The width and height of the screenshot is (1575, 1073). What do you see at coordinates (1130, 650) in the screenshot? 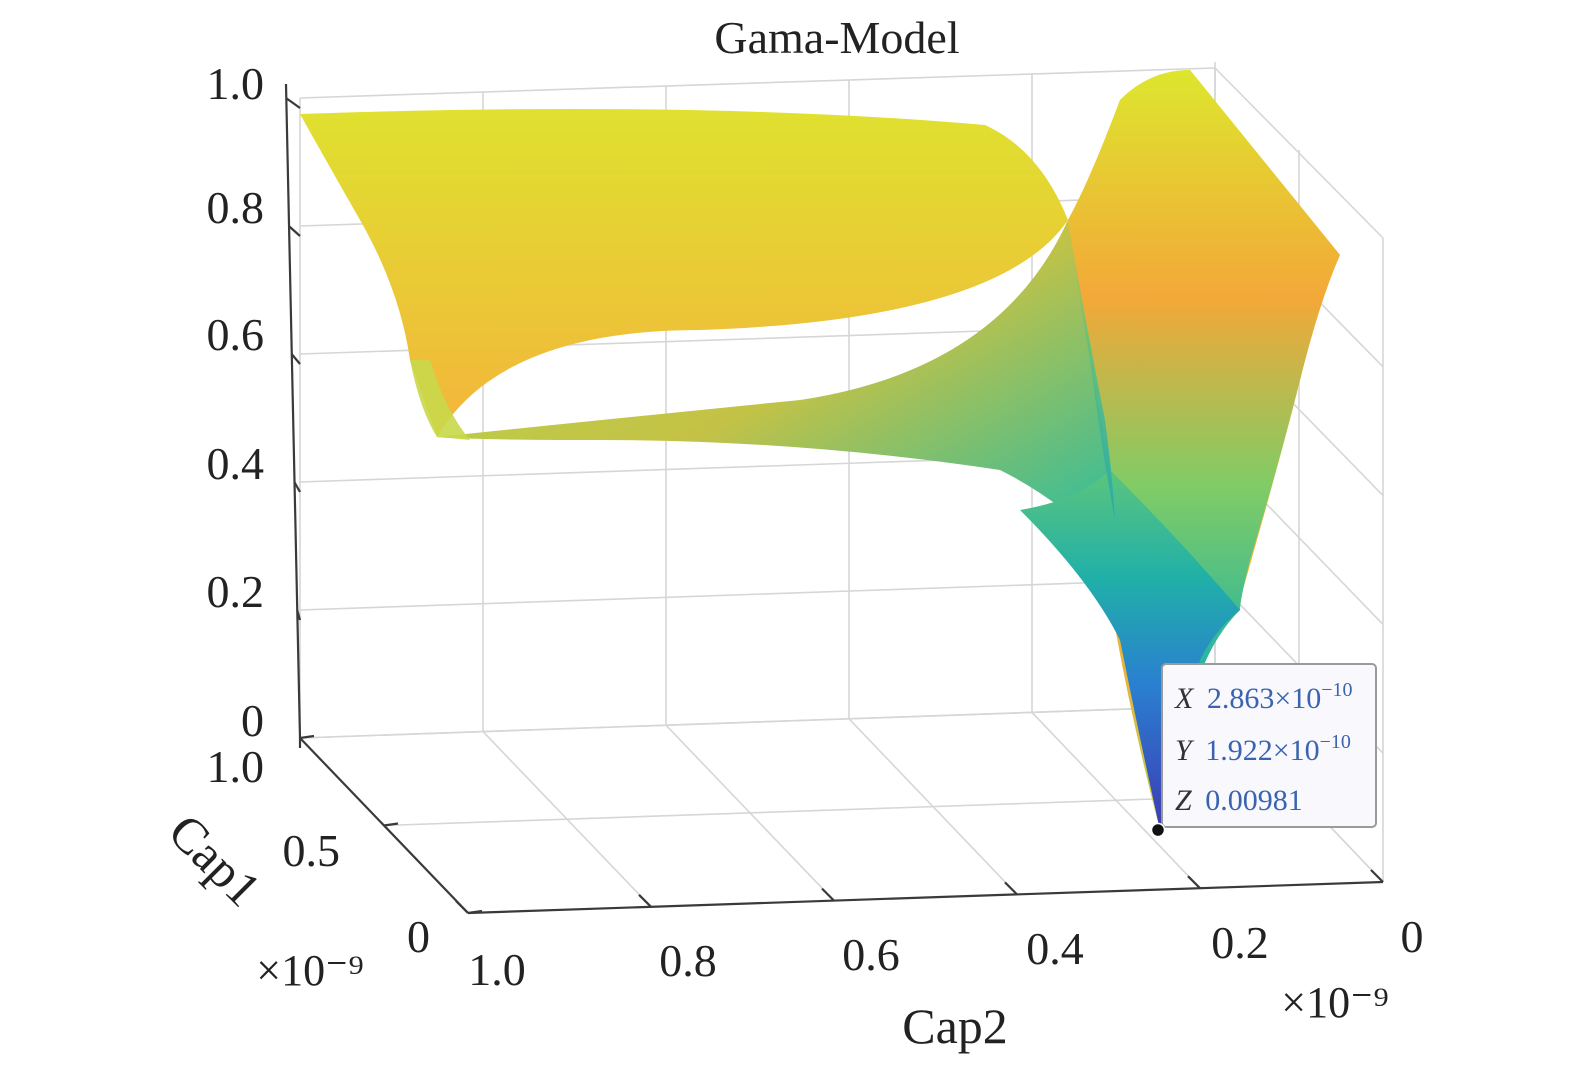
I see `surface-well` at bounding box center [1130, 650].